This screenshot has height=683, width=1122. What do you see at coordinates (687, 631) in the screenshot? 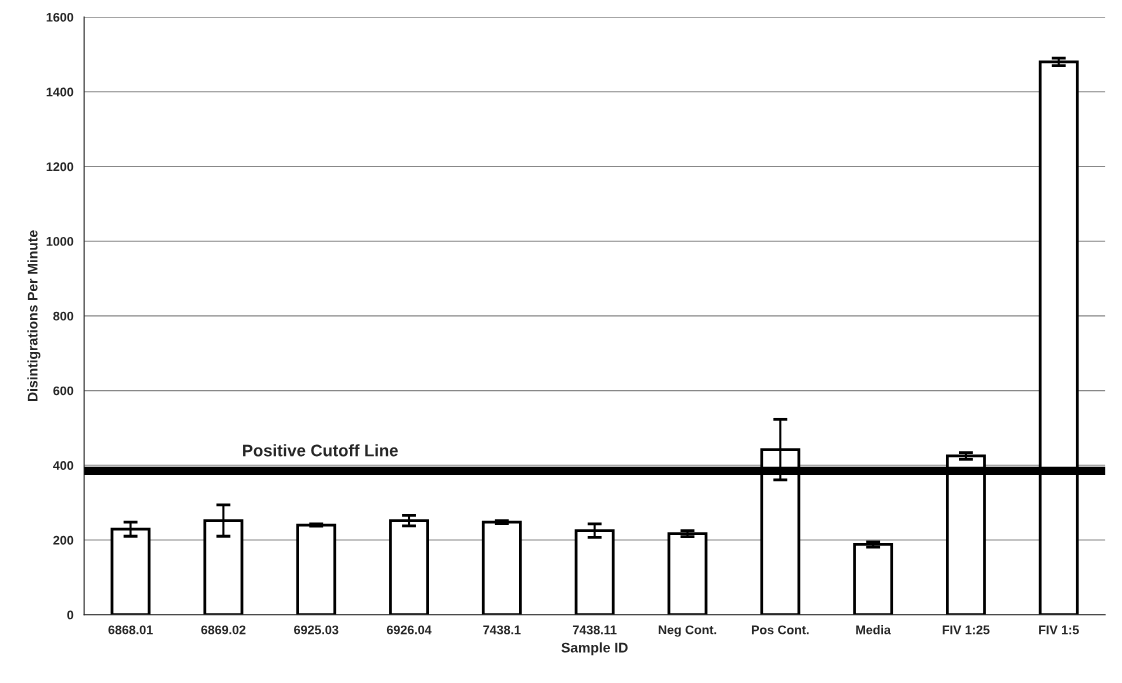
I see `x-tick-label: Neg Cont.` at bounding box center [687, 631].